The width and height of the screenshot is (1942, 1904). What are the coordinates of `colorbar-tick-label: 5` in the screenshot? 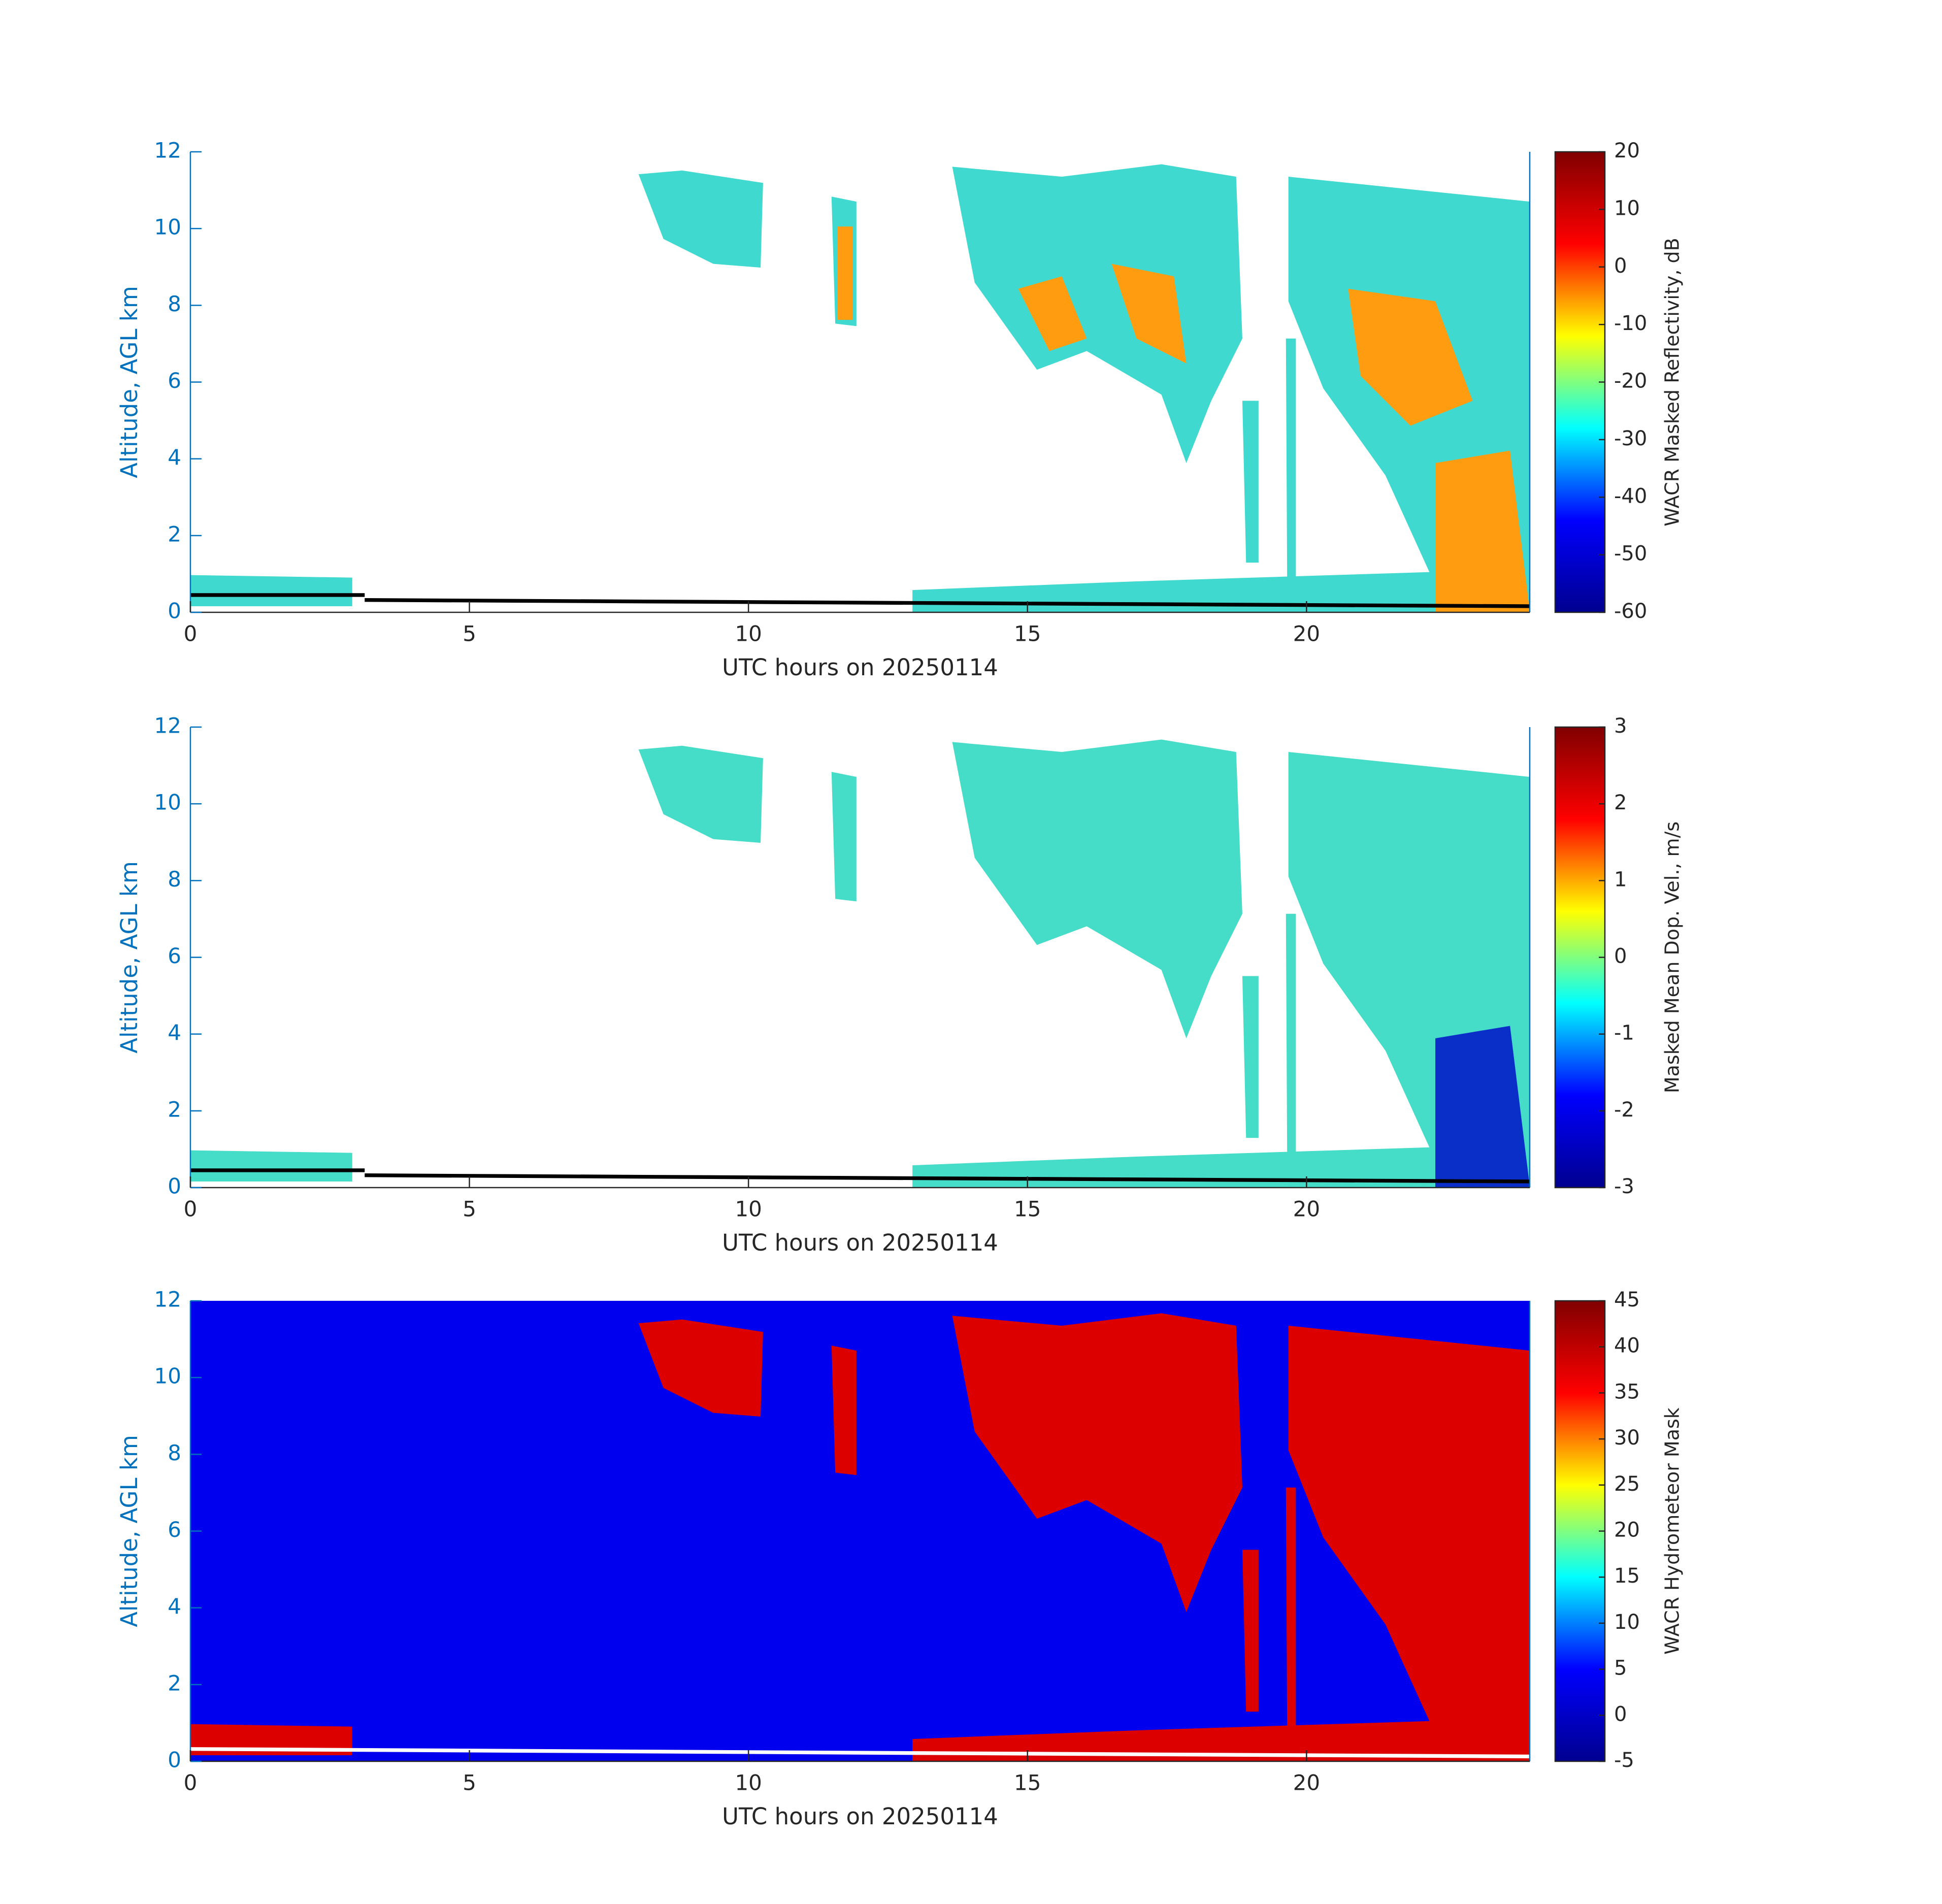 It's located at (1620, 1669).